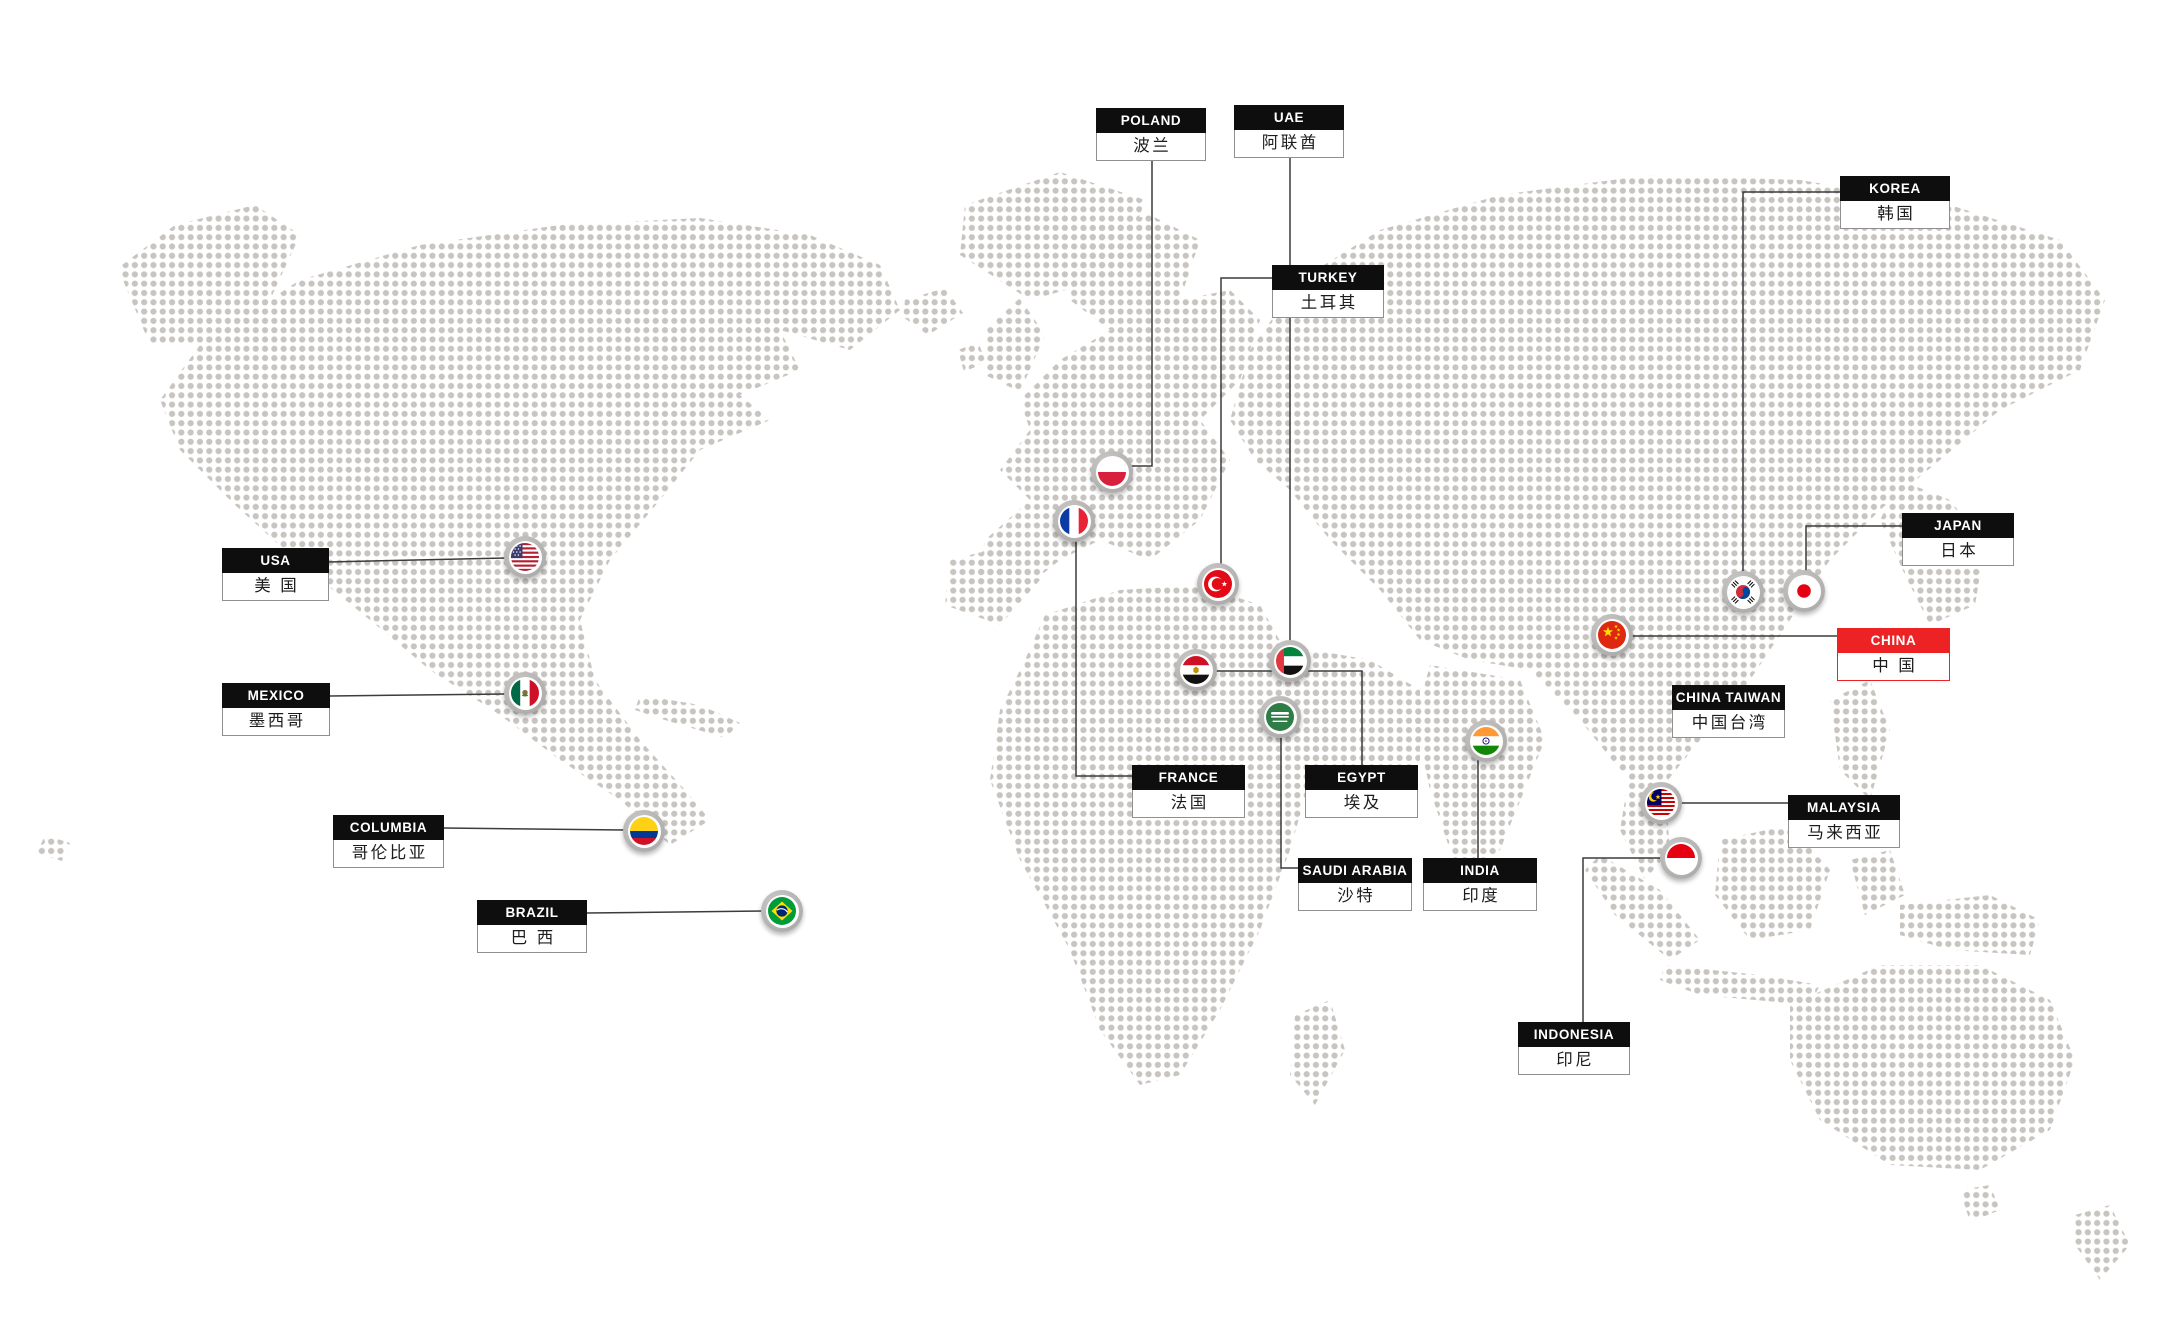  I want to click on connector-line-usa, so click(417, 560).